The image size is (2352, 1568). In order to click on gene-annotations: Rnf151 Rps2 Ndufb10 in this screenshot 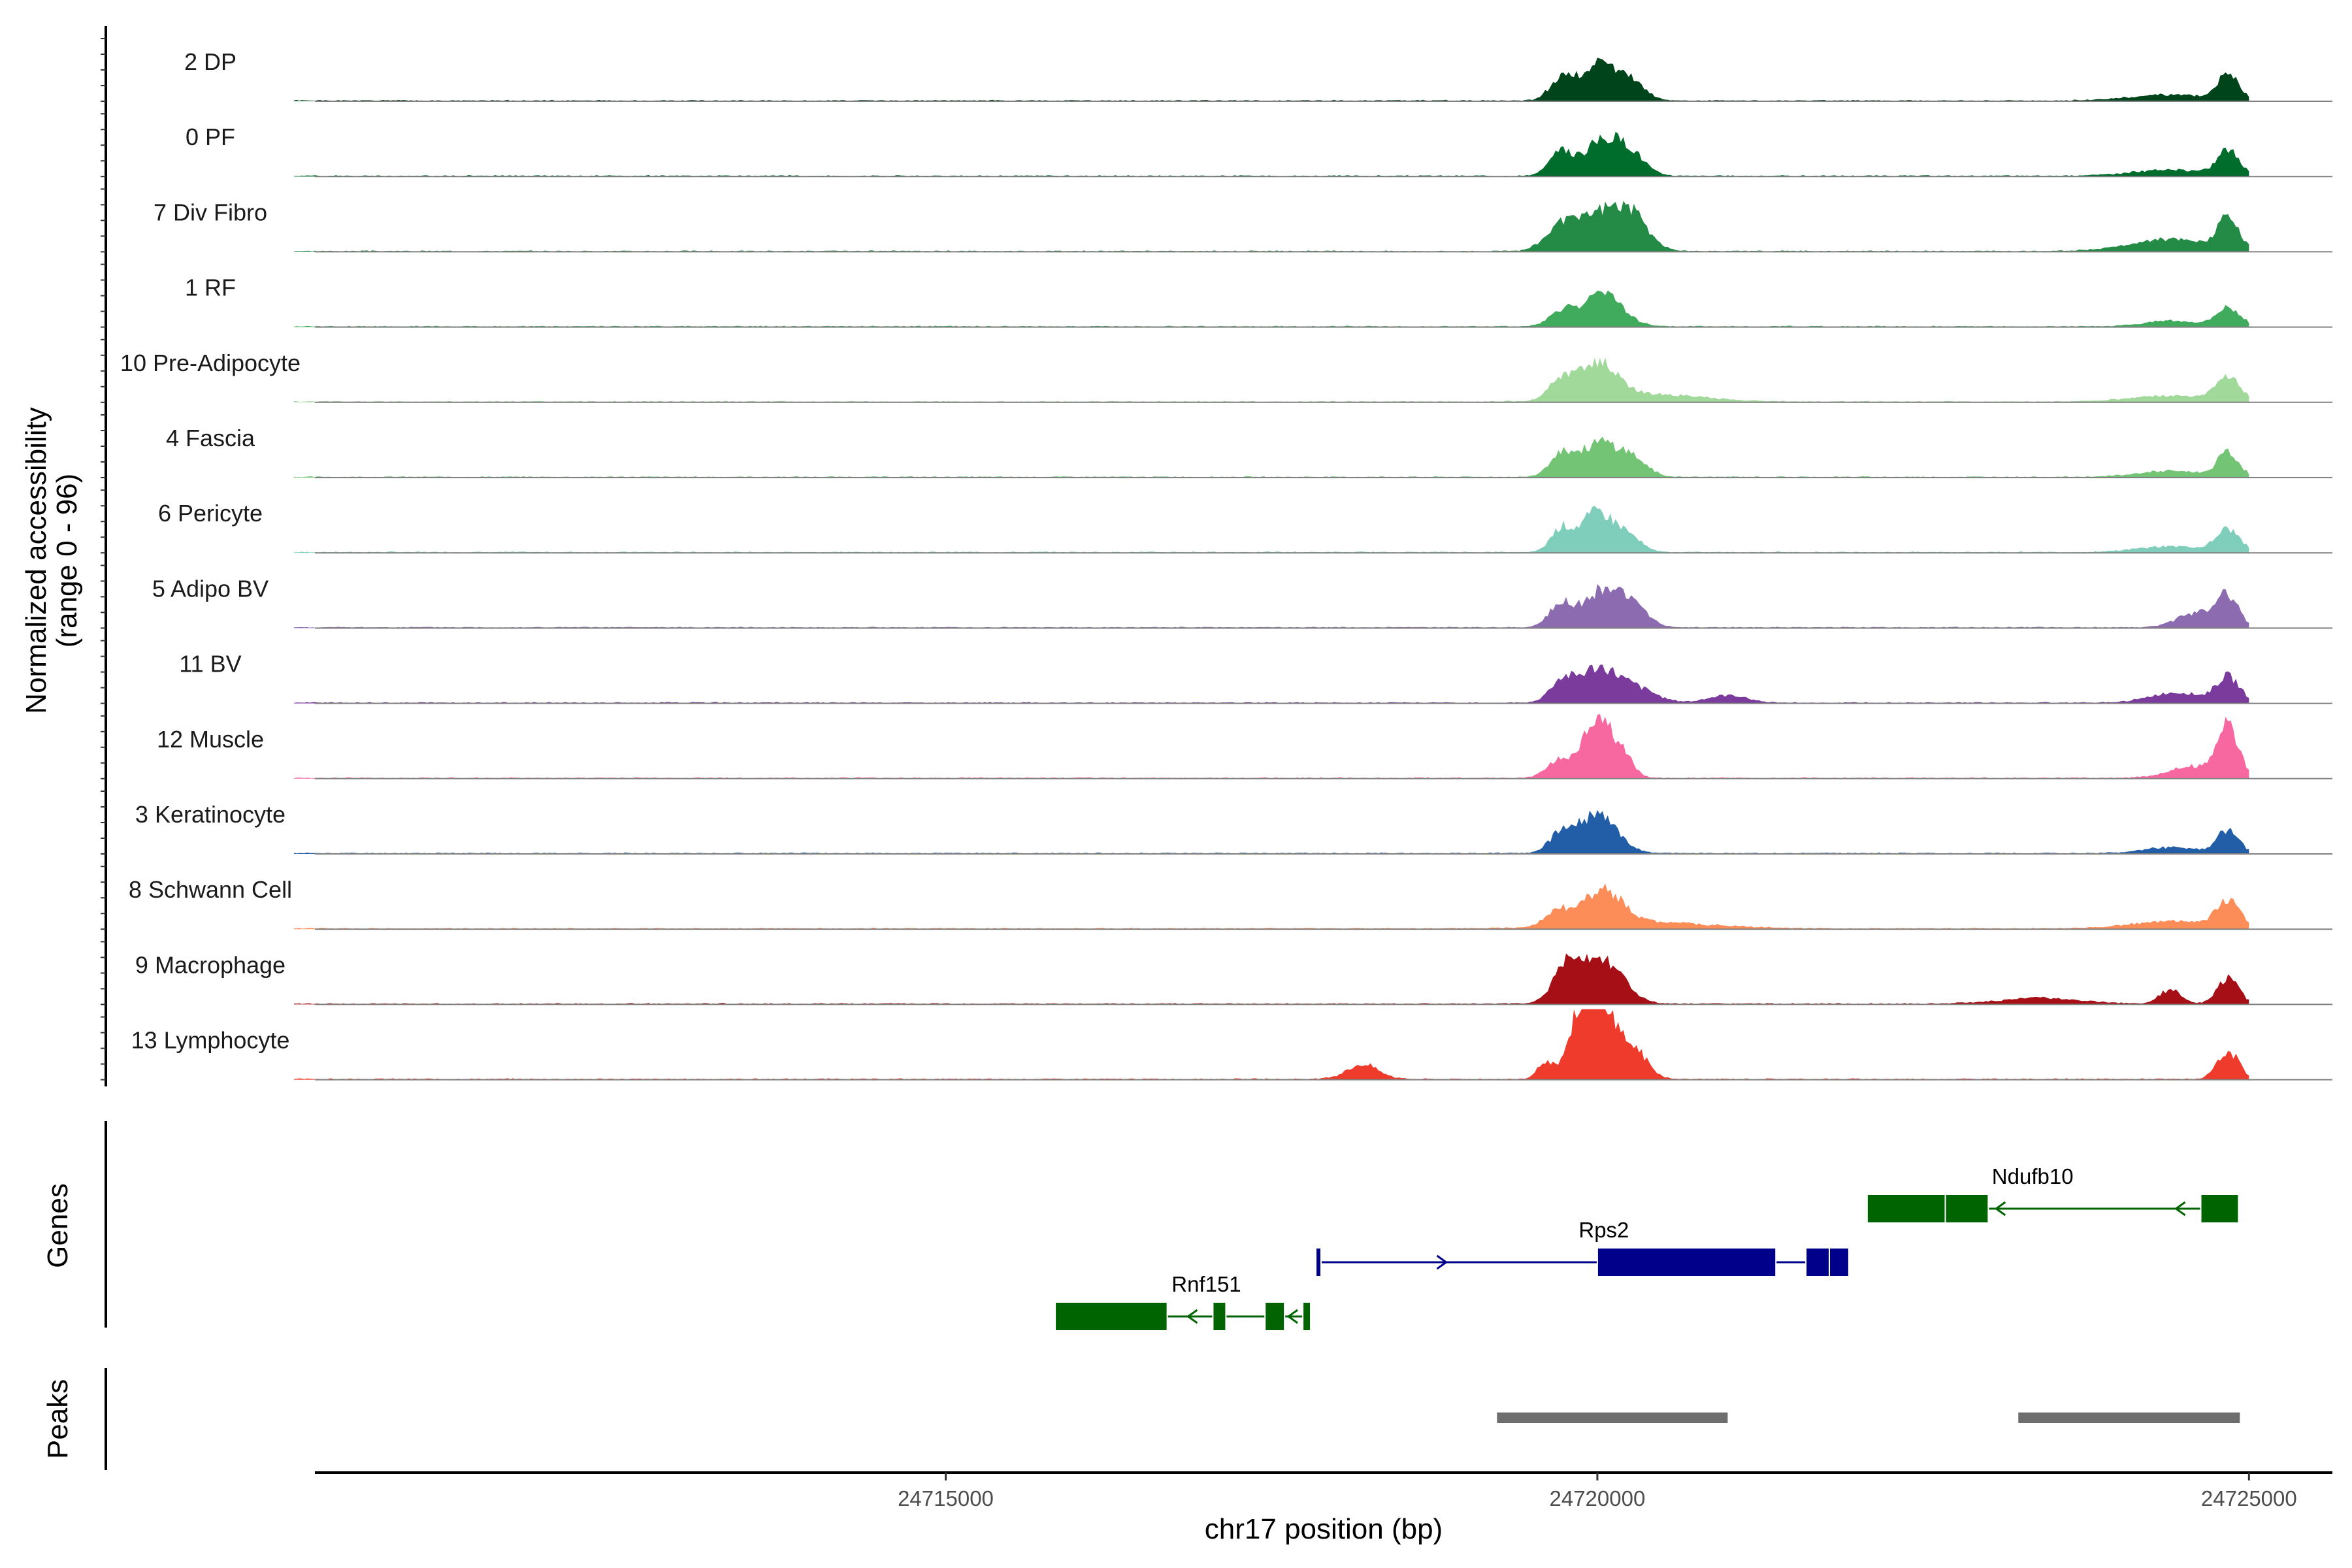, I will do `click(1647, 1247)`.